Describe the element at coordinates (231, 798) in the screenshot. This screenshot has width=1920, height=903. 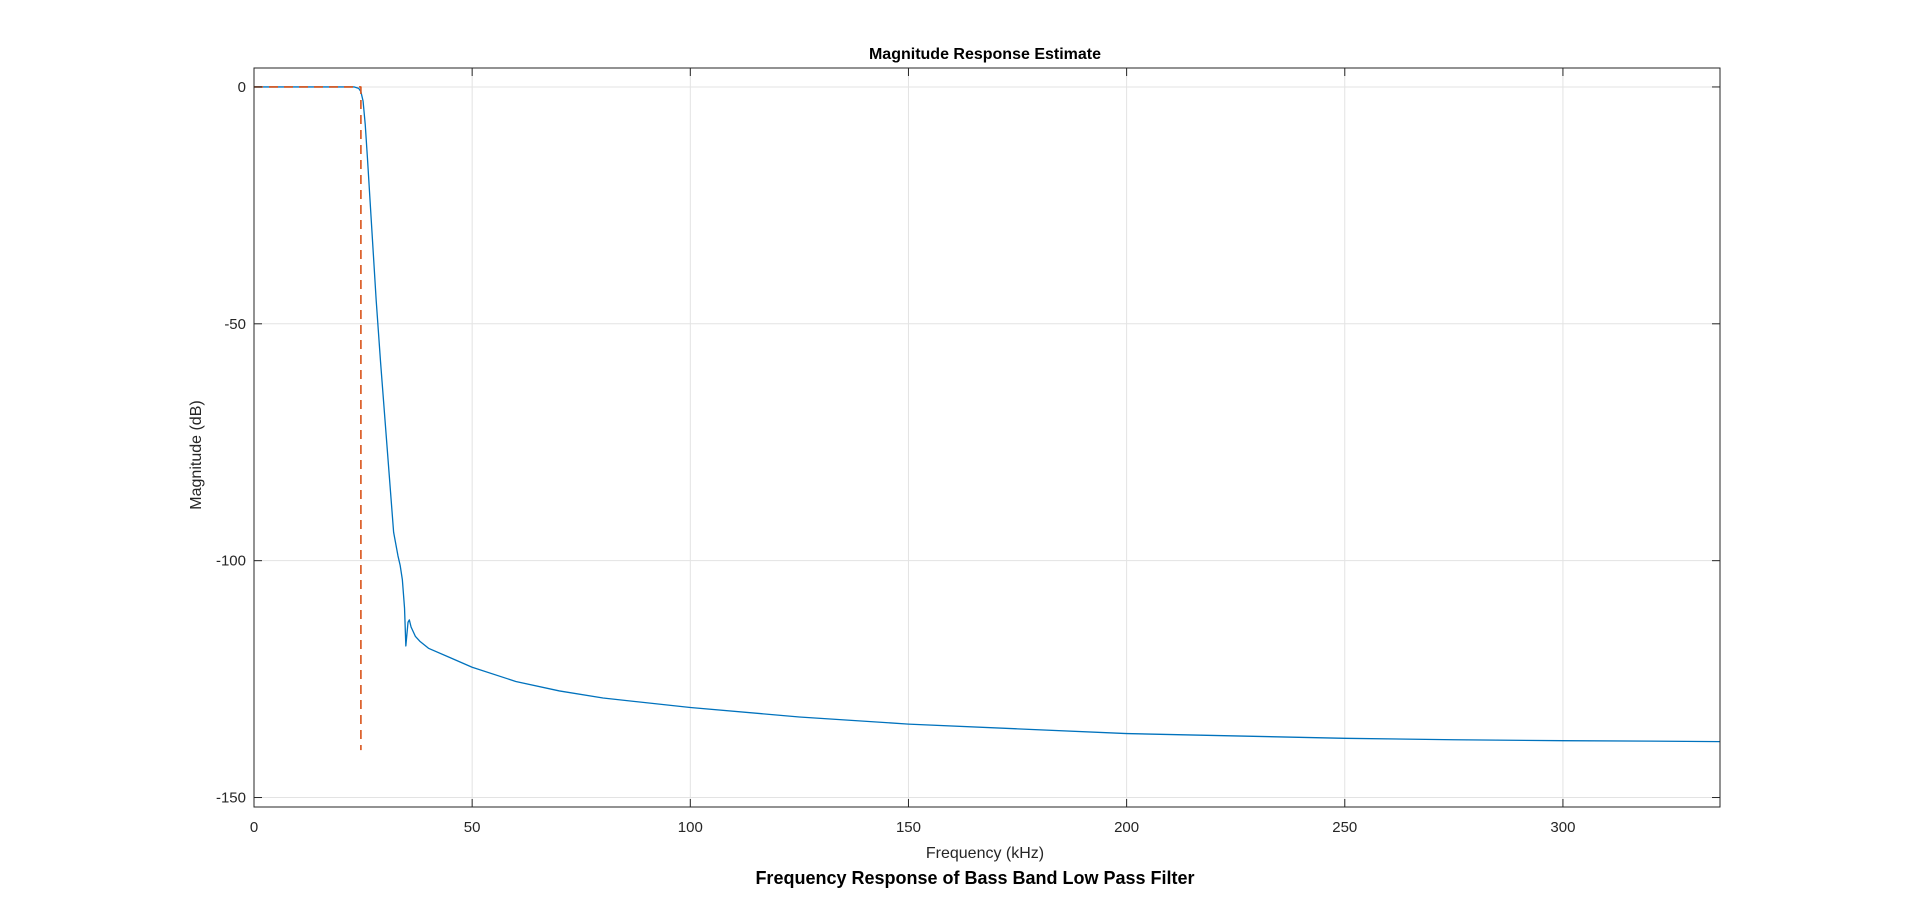
I see `y-tick-label: -150` at that location.